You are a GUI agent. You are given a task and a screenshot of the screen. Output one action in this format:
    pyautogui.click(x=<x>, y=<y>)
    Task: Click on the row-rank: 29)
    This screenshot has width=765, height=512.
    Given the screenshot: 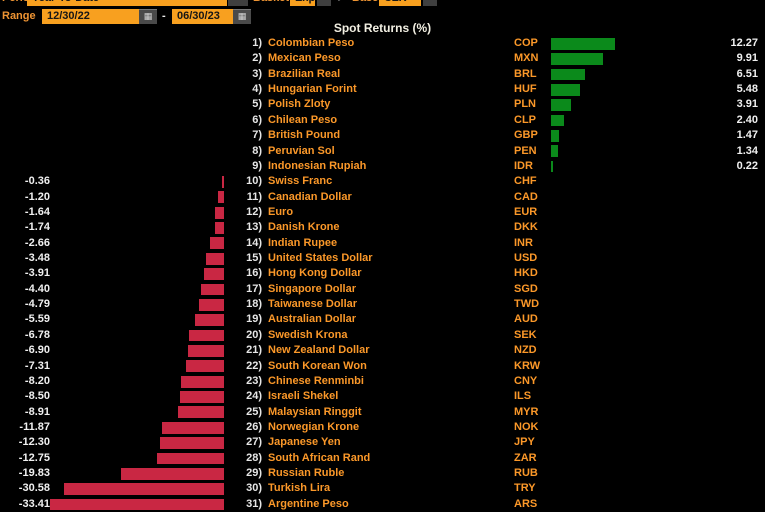 What is the action you would take?
    pyautogui.click(x=254, y=473)
    